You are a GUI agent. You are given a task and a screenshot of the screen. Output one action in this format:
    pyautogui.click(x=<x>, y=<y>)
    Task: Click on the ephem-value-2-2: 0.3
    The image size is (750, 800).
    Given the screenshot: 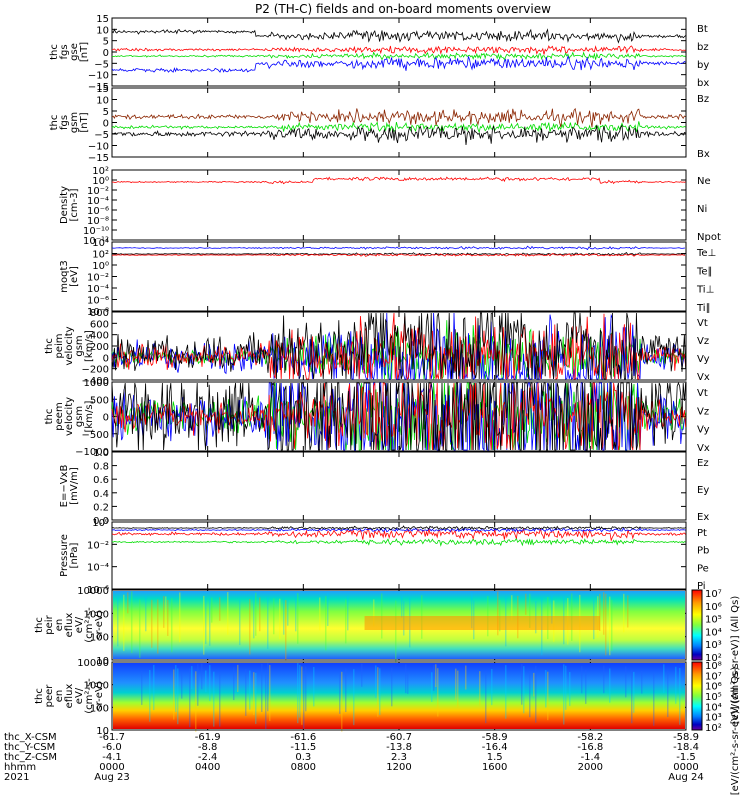 What is the action you would take?
    pyautogui.click(x=303, y=757)
    